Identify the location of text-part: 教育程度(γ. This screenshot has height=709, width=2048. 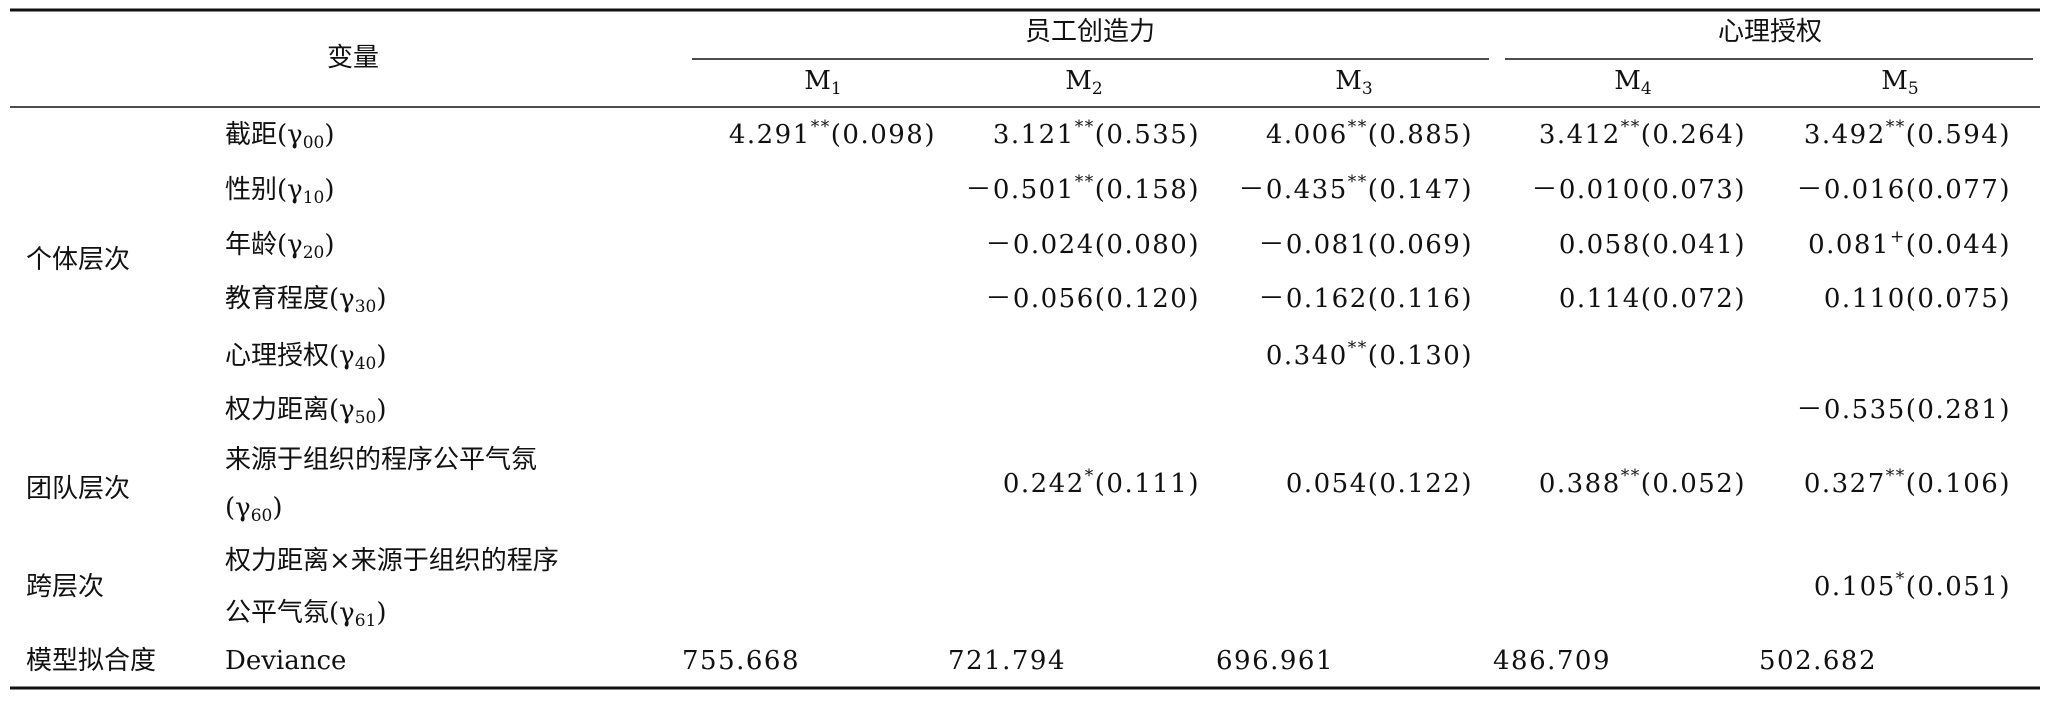
(290, 299).